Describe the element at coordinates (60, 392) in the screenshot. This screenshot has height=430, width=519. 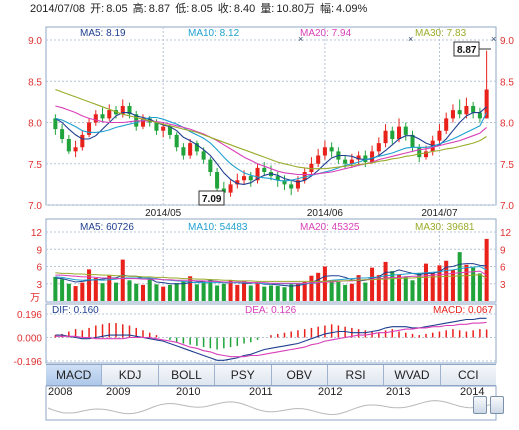
I see `year-label: 2008` at that location.